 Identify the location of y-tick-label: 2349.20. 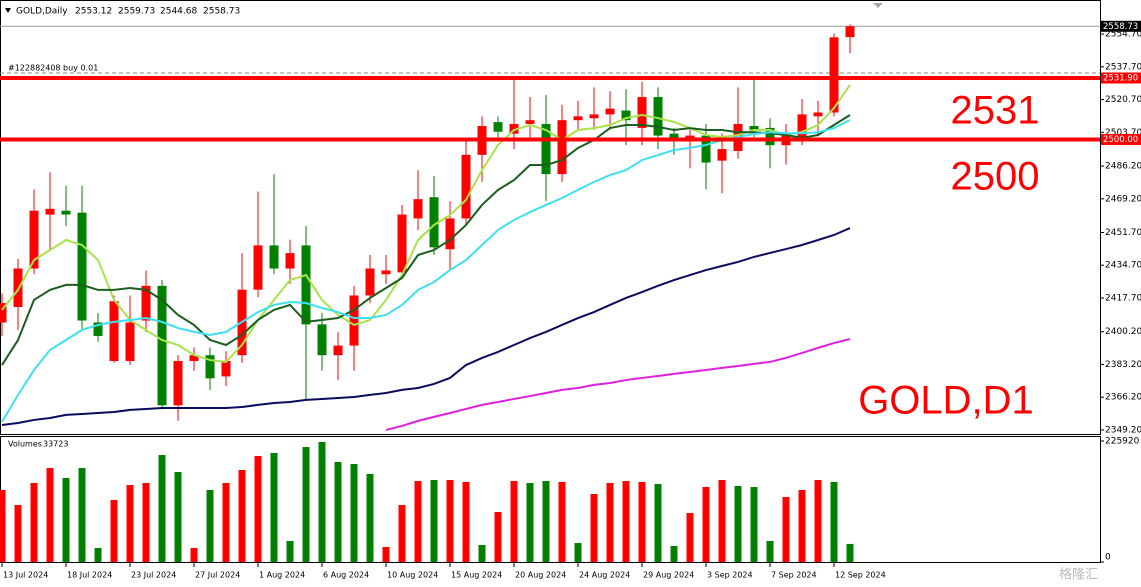
(1123, 430).